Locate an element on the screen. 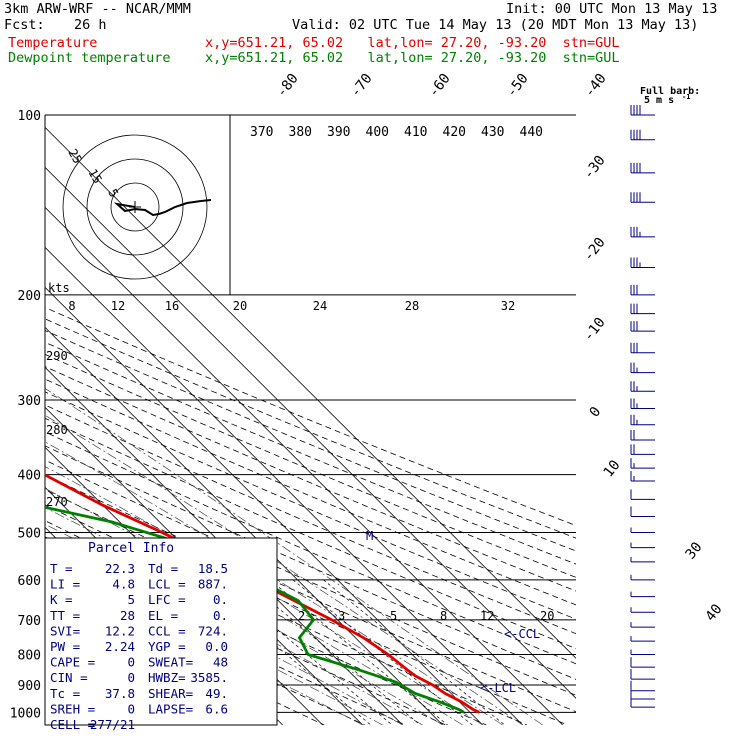  hodograph-axis-label: 8 is located at coordinates (71, 306).